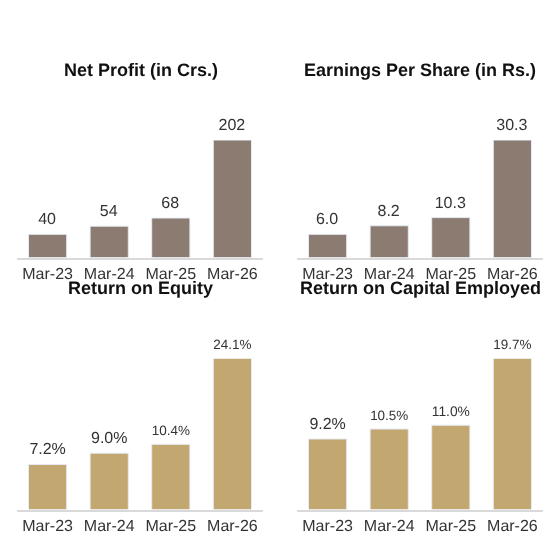  Describe the element at coordinates (232, 125) in the screenshot. I see `data-label: 202` at that location.